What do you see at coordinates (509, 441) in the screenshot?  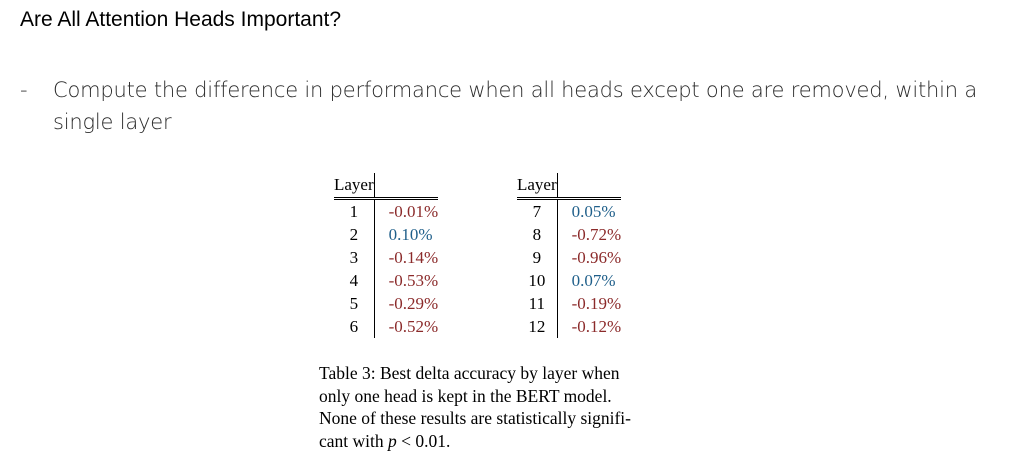 I see `caption-line: cant with p < 0.01.` at bounding box center [509, 441].